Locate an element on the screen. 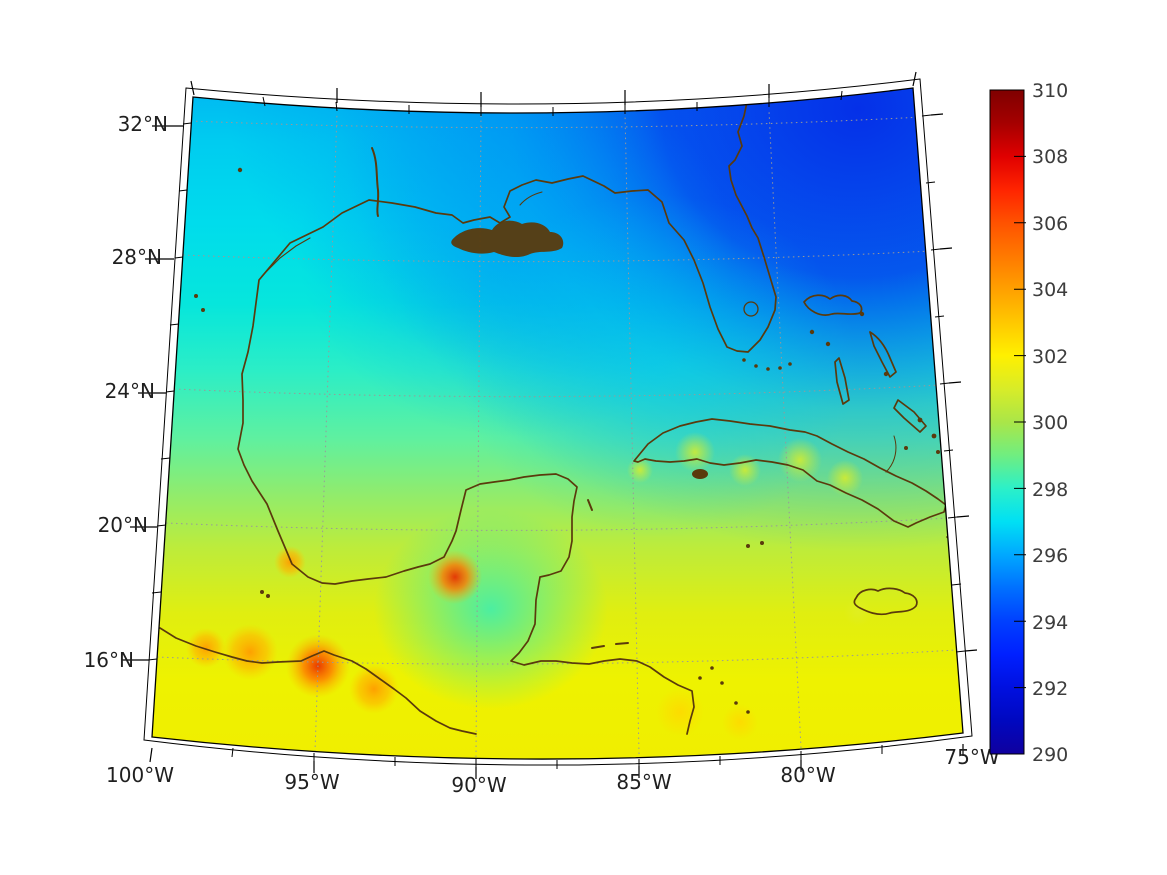 This screenshot has width=1167, height=875. coastline-bahamas-andros is located at coordinates (842, 381).